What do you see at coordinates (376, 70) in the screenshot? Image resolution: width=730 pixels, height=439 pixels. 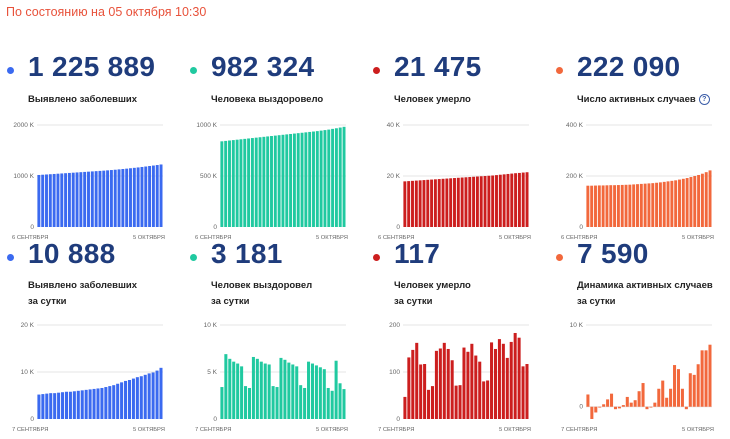 I see `series-color-dot-icon` at bounding box center [376, 70].